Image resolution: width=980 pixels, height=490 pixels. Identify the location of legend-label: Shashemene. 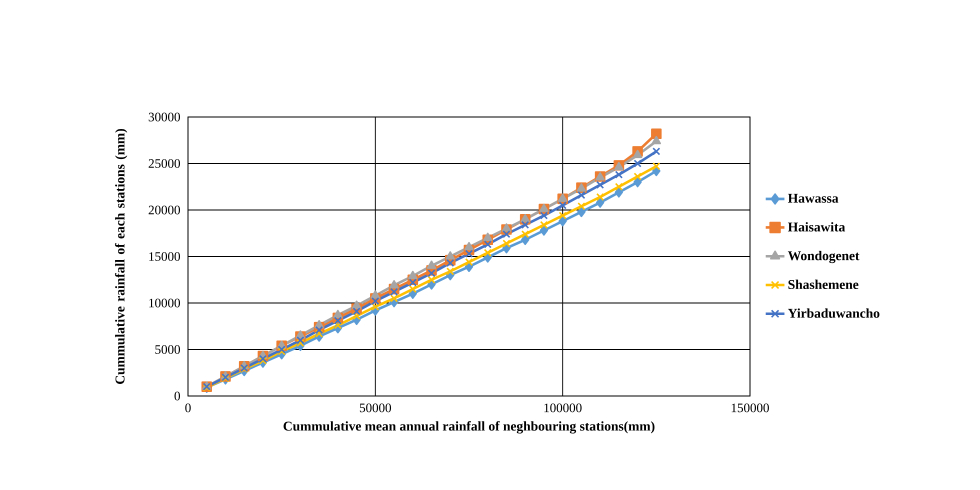
(823, 285).